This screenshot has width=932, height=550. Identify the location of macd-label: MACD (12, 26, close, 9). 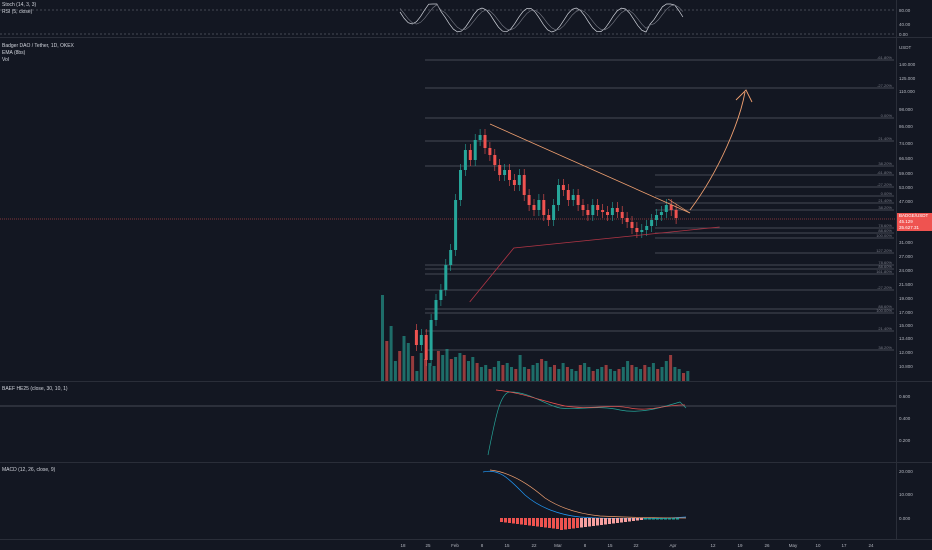
(29, 470).